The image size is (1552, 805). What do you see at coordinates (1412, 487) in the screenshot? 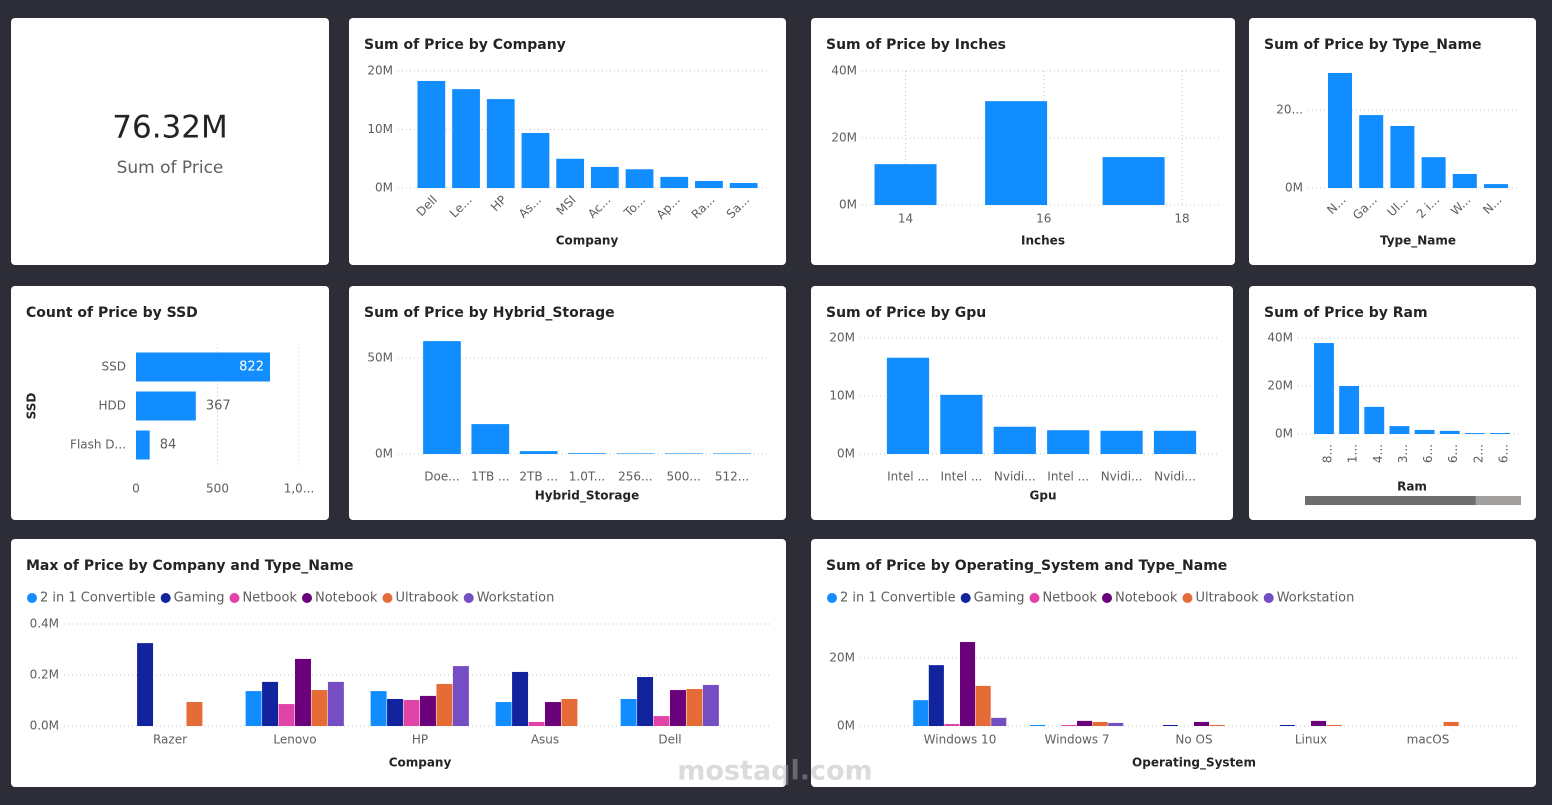
I see `x-axis-title: Ram` at bounding box center [1412, 487].